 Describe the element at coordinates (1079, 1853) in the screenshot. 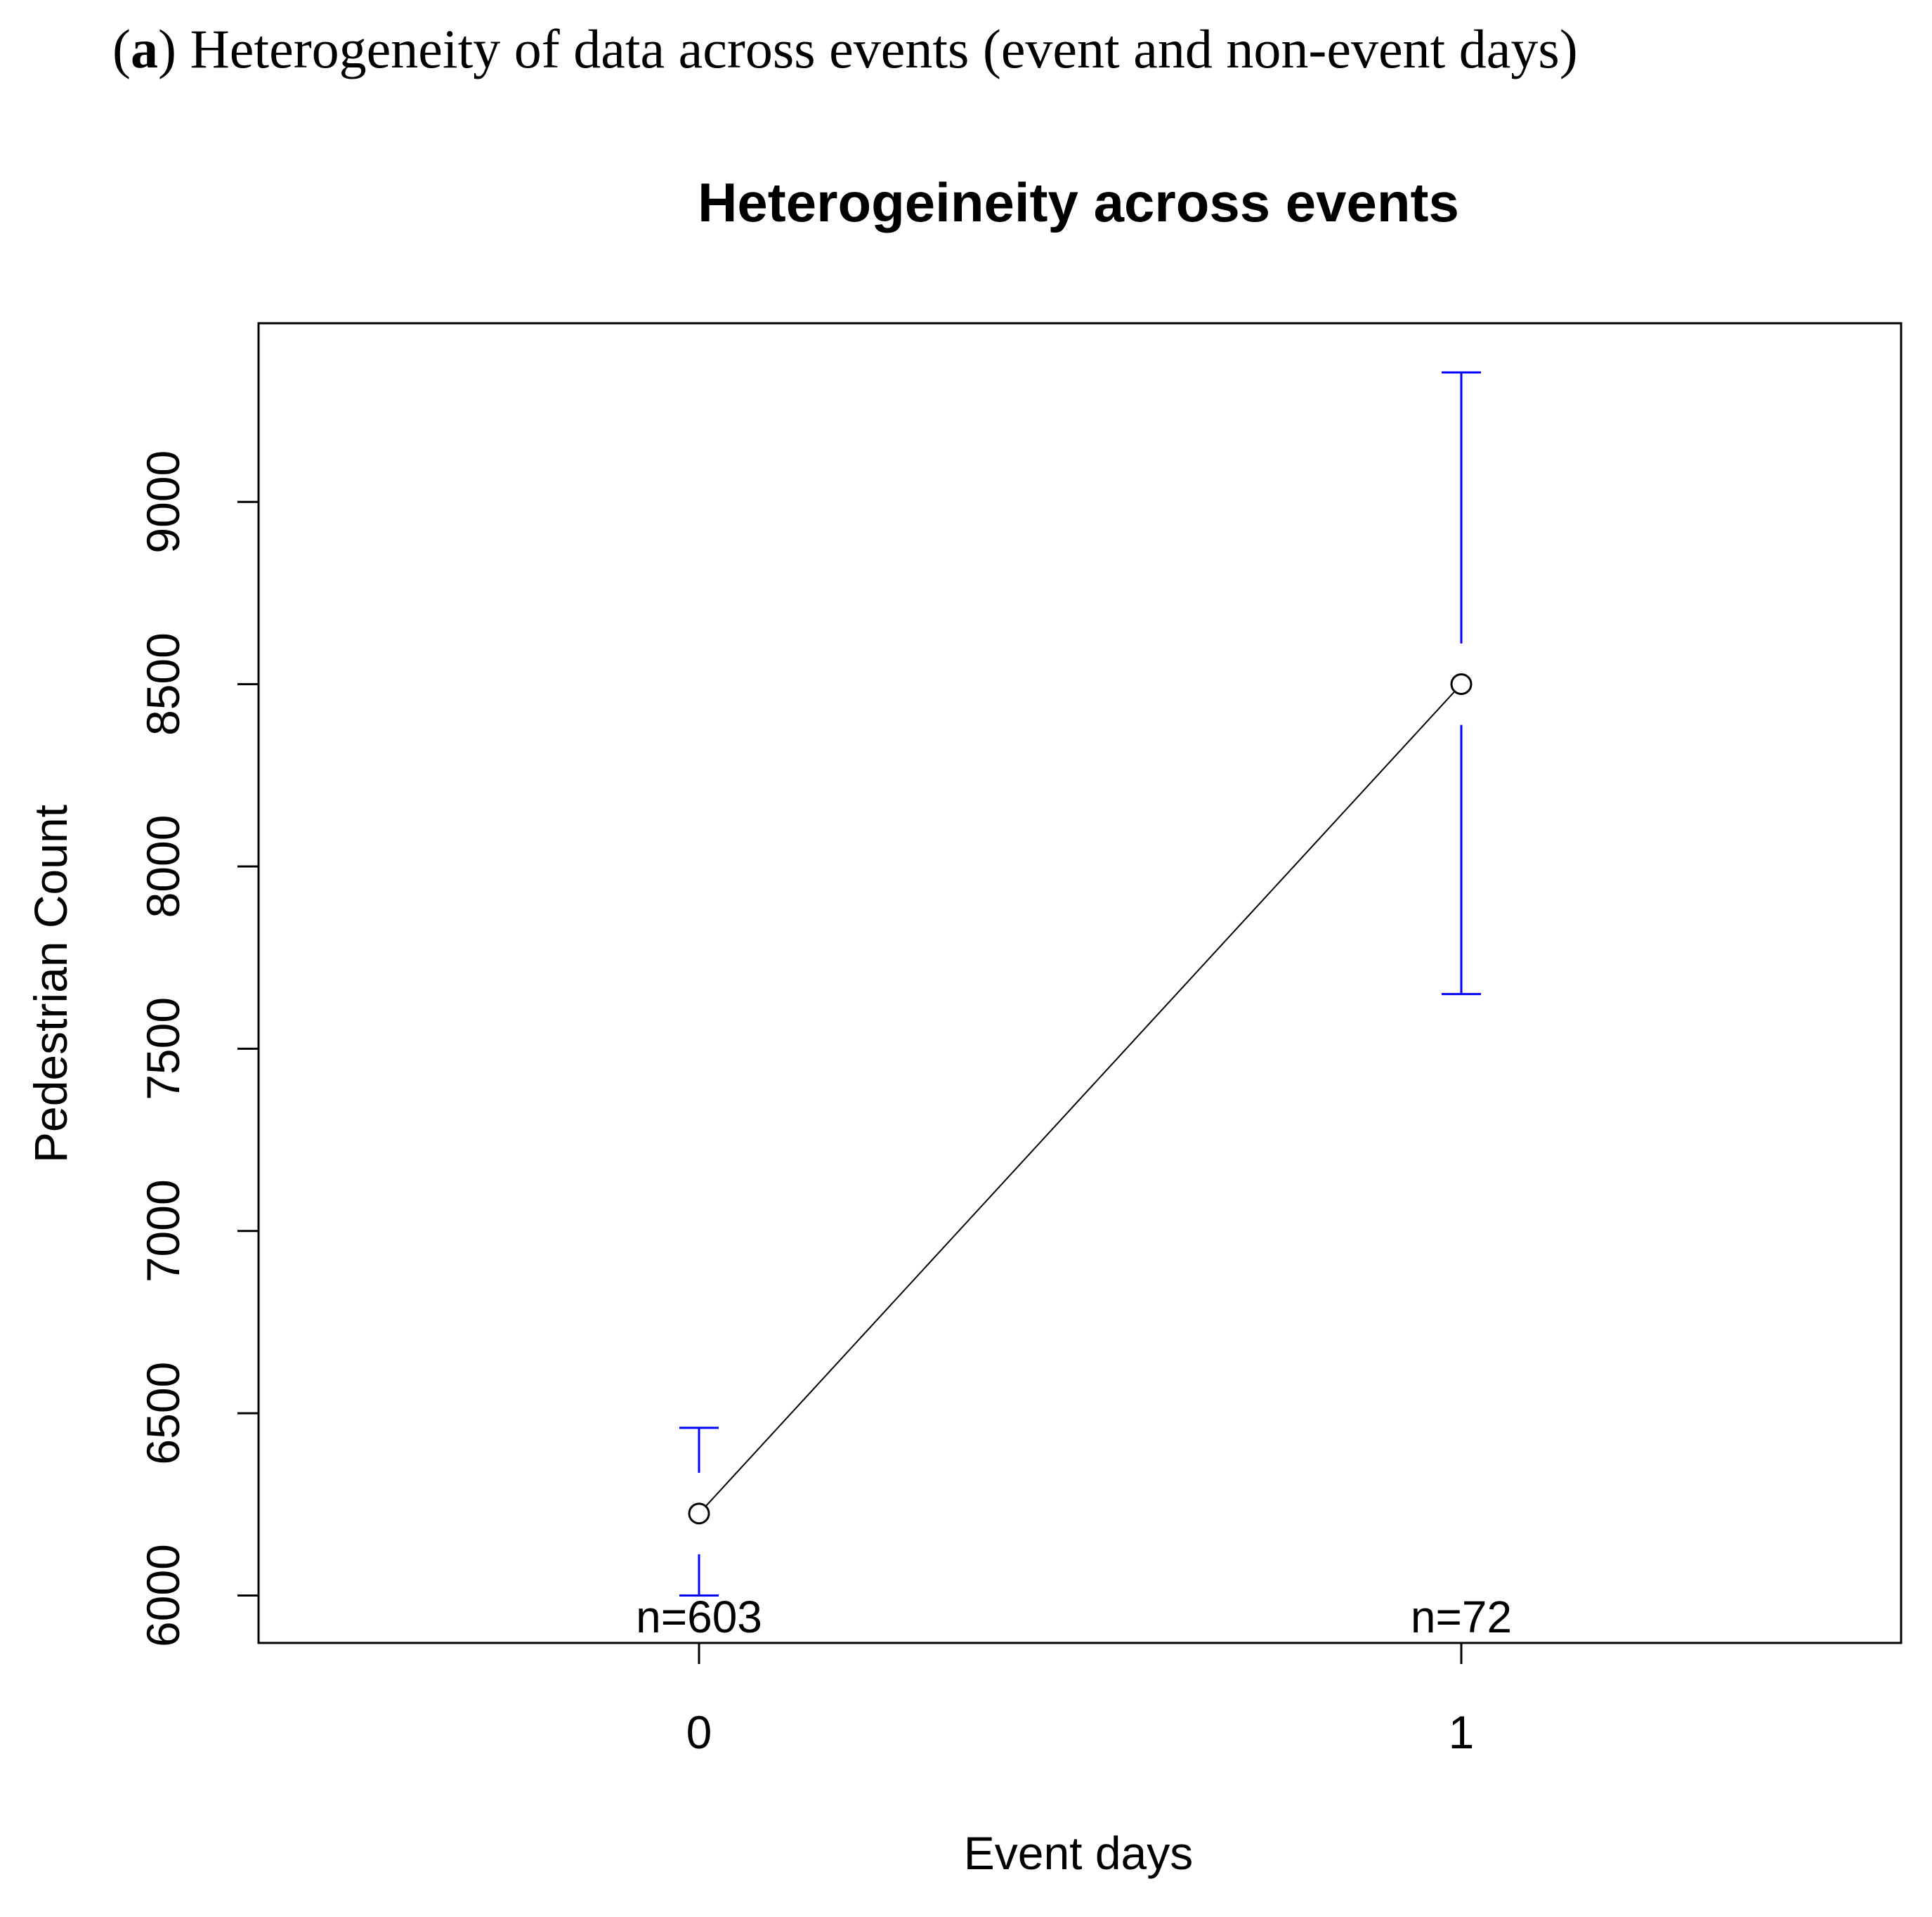

I see `x-axis-label: Event days` at that location.